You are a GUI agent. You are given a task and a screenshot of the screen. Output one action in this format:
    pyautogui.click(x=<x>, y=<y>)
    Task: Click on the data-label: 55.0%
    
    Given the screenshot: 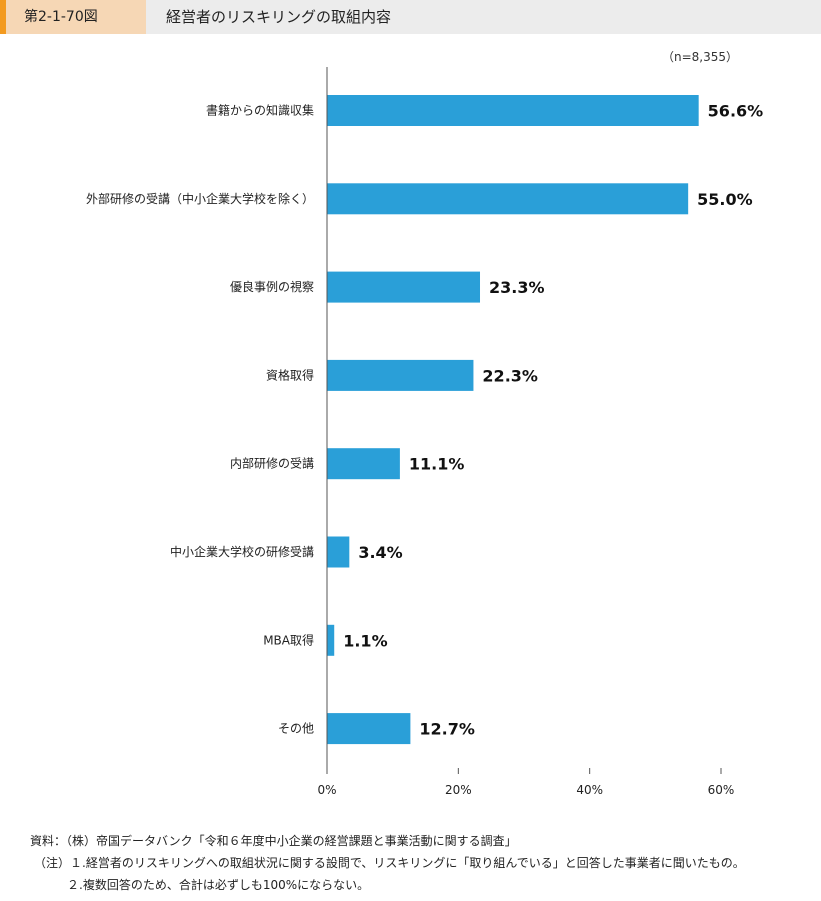 What is the action you would take?
    pyautogui.click(x=725, y=199)
    